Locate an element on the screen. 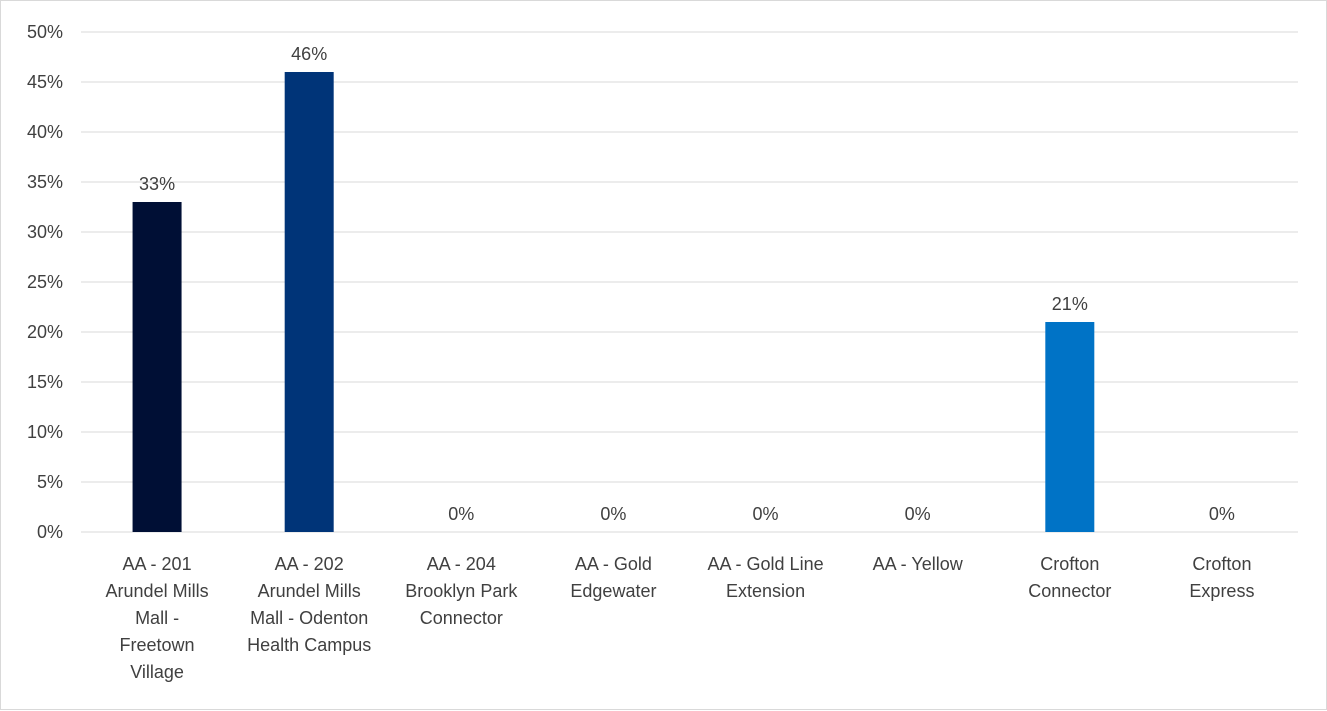 The image size is (1327, 711). x-category-label: Health Campus is located at coordinates (309, 645).